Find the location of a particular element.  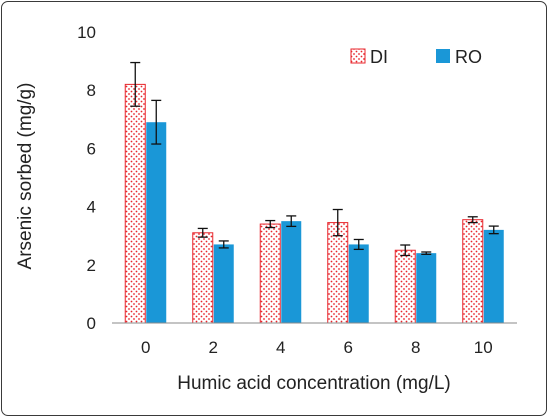

x-tick-label: 4 is located at coordinates (280, 347).